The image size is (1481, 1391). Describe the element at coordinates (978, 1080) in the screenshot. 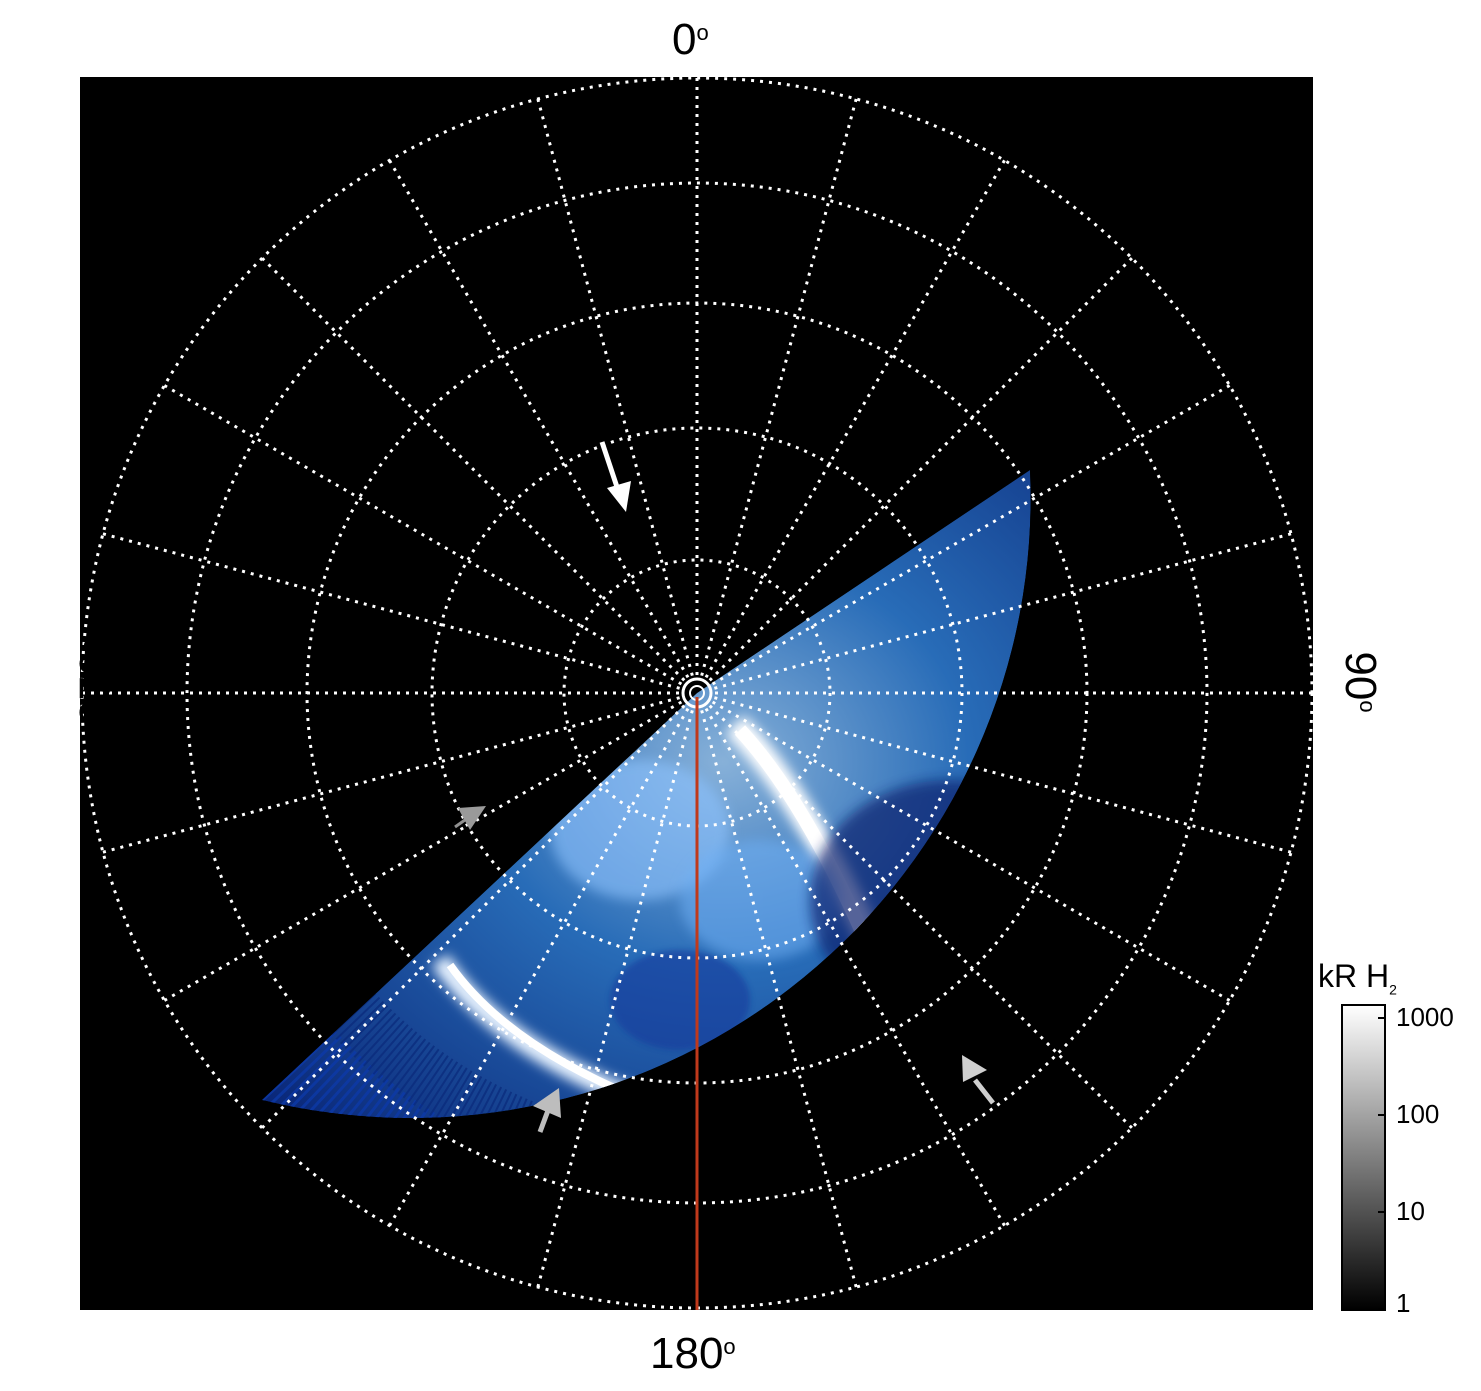

I see `gray-arrow-lower-right` at that location.